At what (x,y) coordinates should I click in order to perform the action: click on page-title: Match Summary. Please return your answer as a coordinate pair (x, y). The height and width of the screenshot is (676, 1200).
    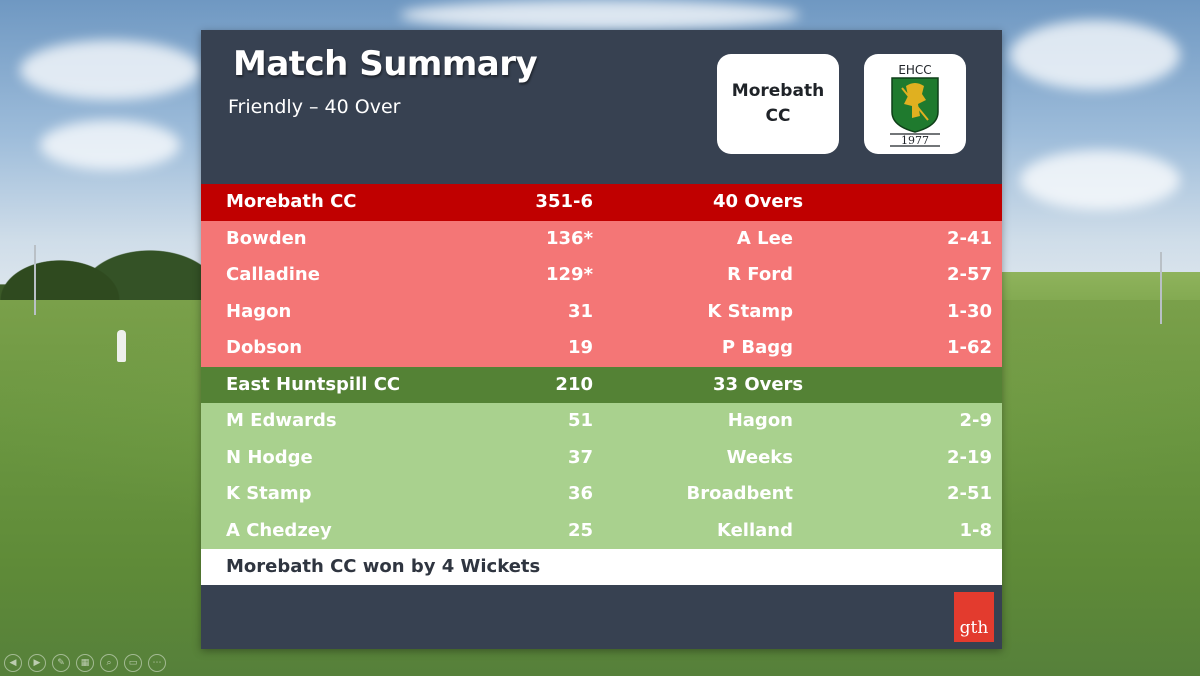
    Looking at the image, I should click on (385, 64).